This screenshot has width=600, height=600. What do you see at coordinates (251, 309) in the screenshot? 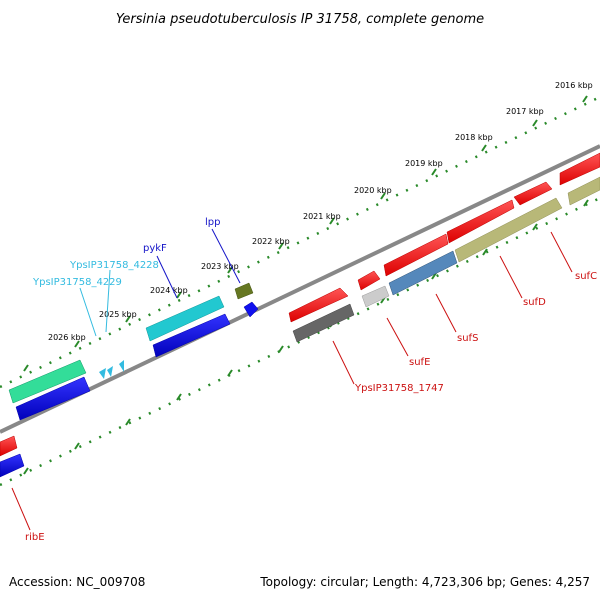
I see `gene-lpp-feature-rev` at bounding box center [251, 309].